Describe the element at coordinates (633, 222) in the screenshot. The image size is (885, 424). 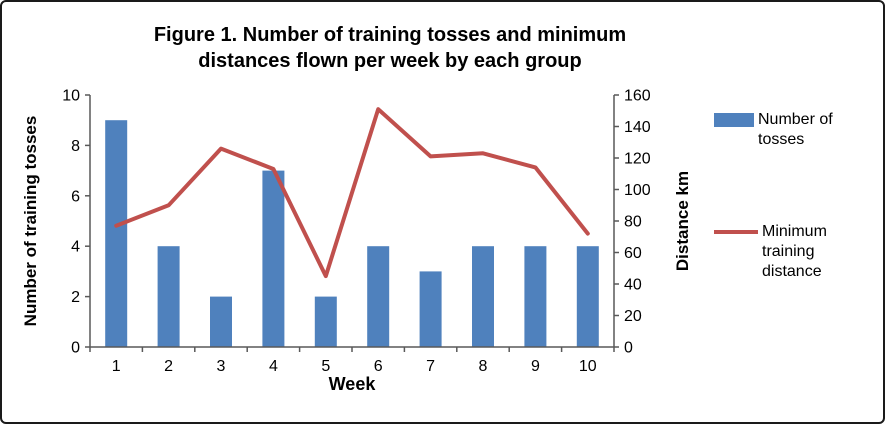
I see `right-tick-label: 80` at that location.